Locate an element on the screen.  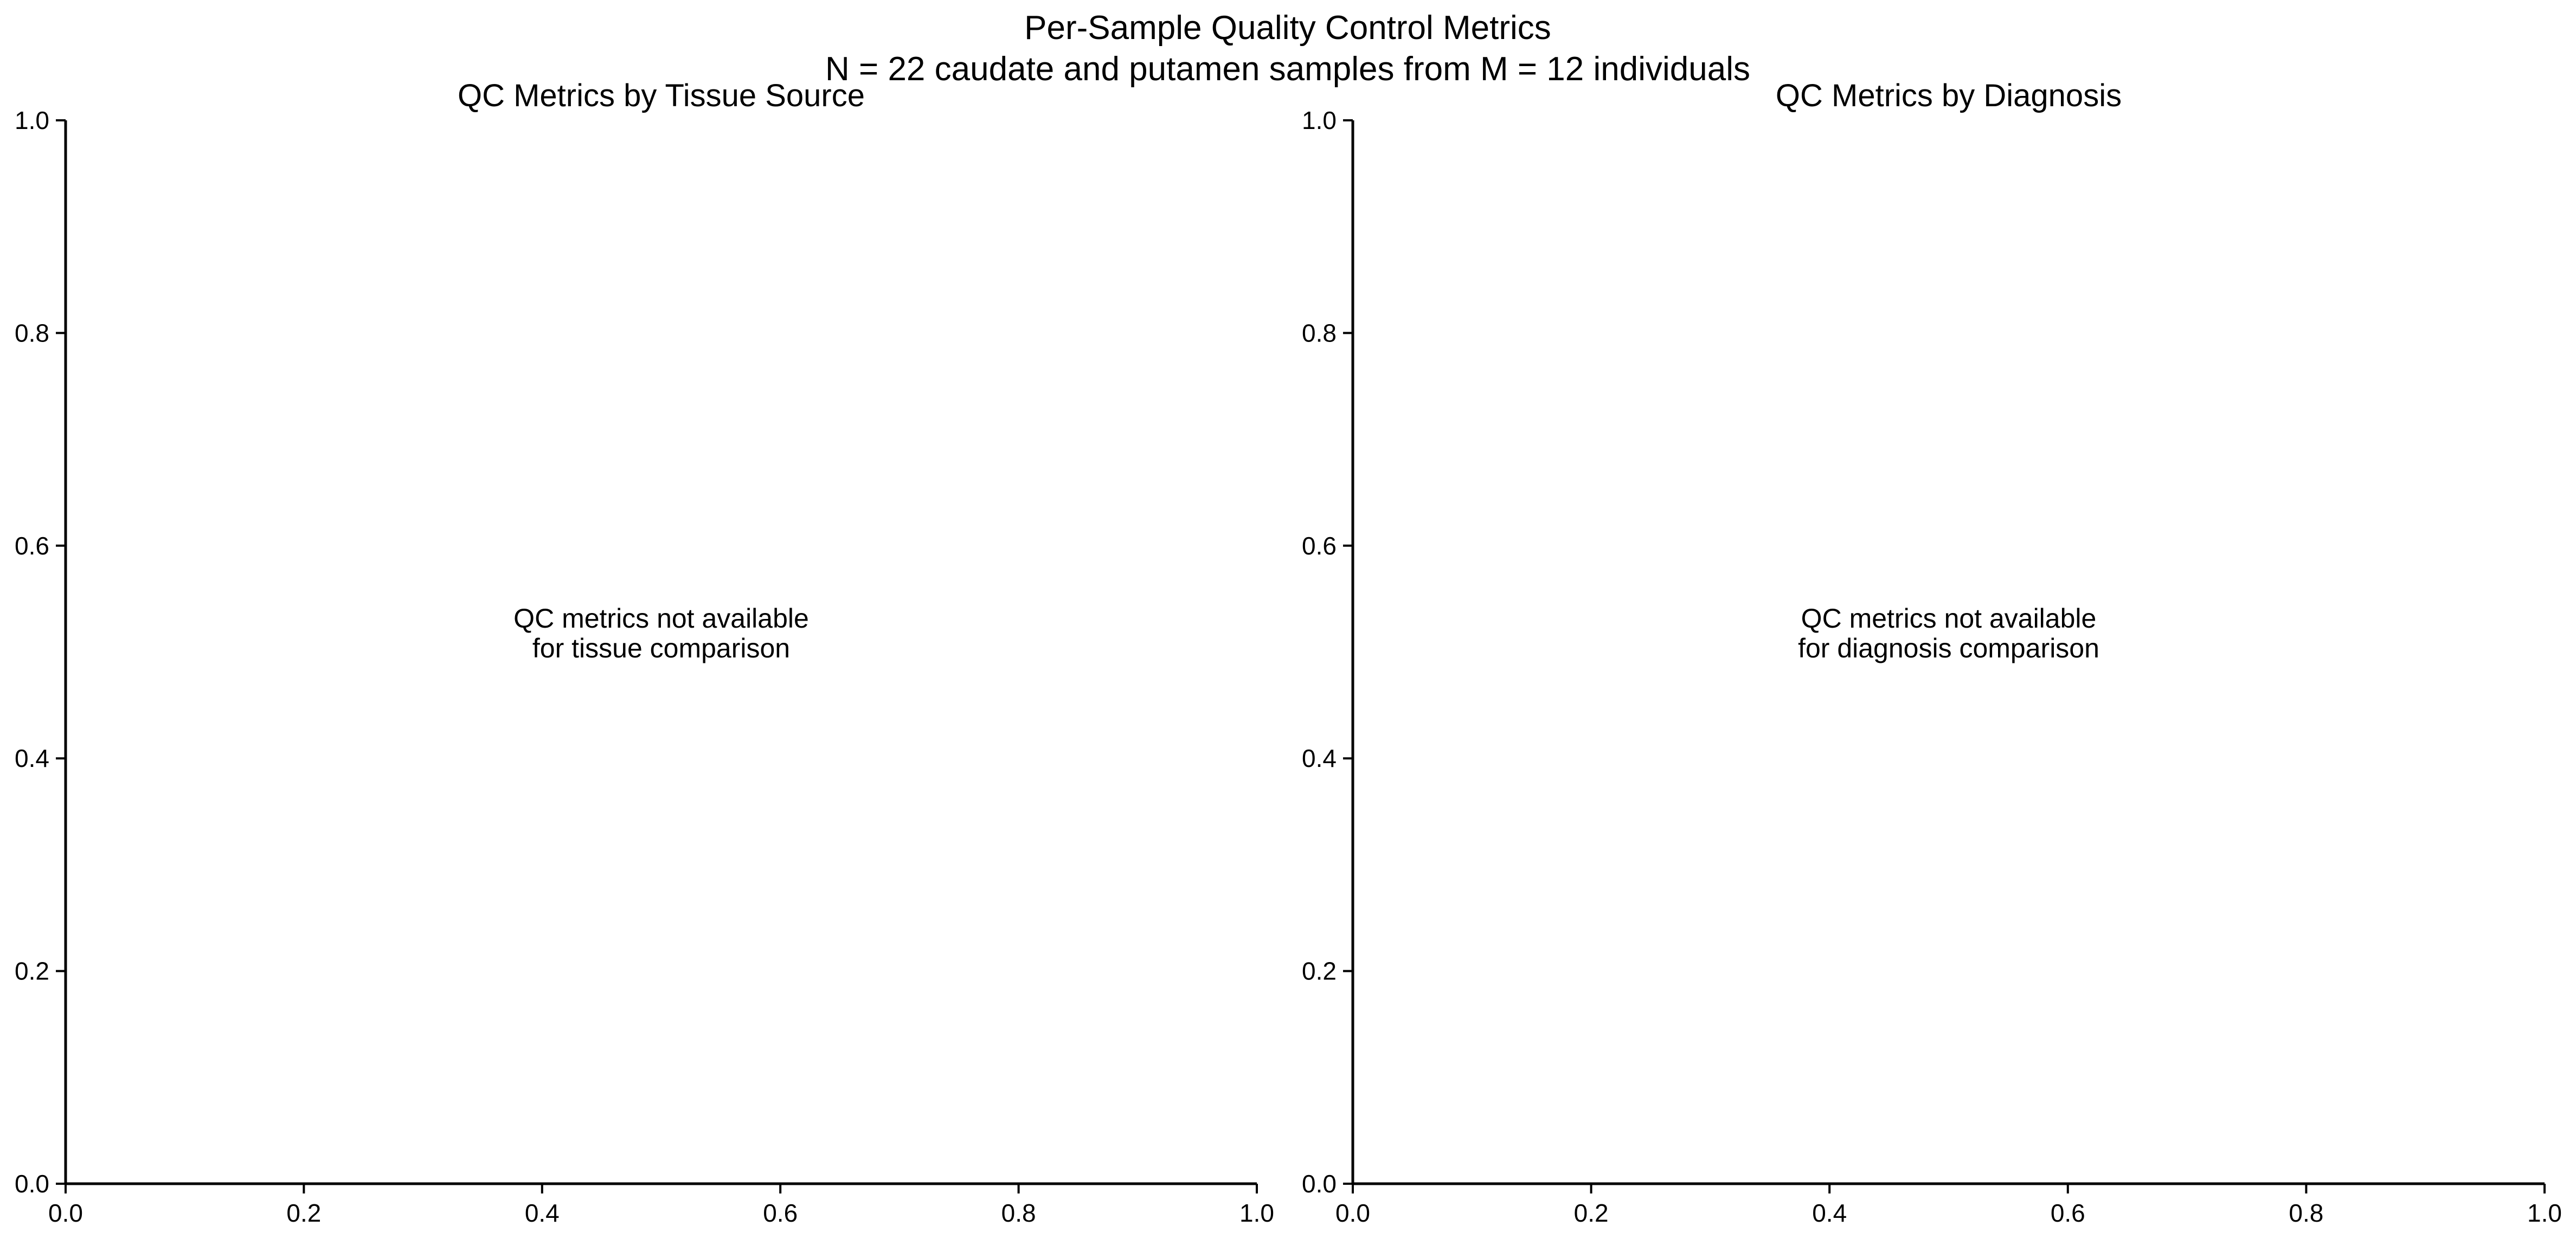
figure-suptitle-line1: Per-Sample Quality Control Metrics is located at coordinates (1288, 28).